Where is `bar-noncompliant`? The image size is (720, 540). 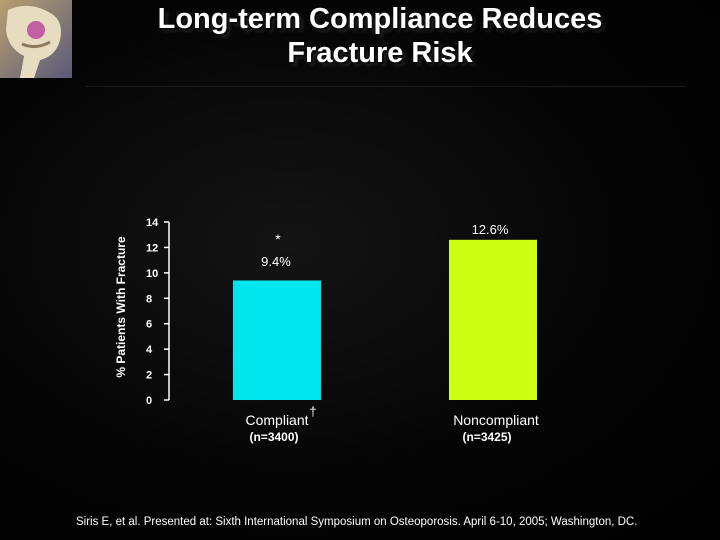 bar-noncompliant is located at coordinates (493, 319).